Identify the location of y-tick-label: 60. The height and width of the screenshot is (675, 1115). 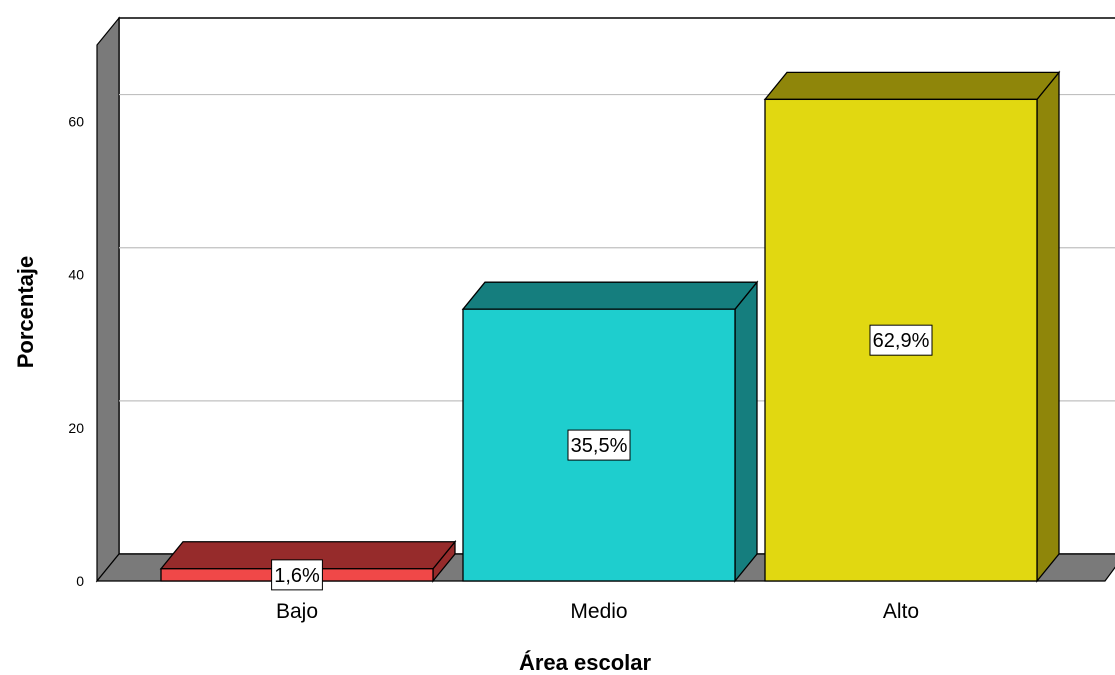
(76, 122).